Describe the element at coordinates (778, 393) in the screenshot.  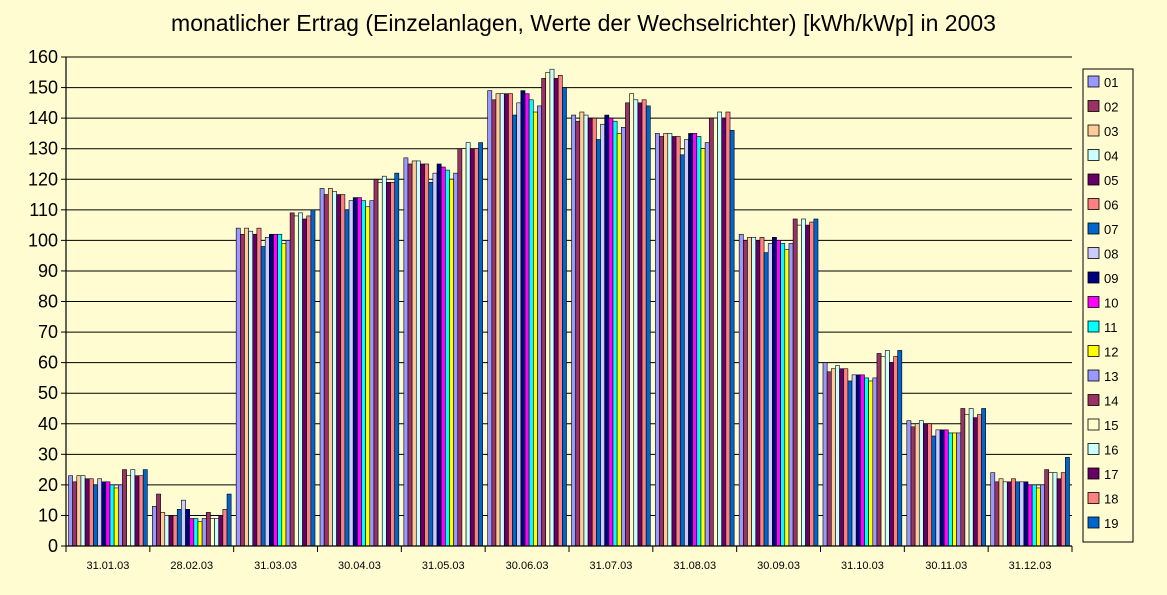
I see `bar-series-10-30.09.03` at that location.